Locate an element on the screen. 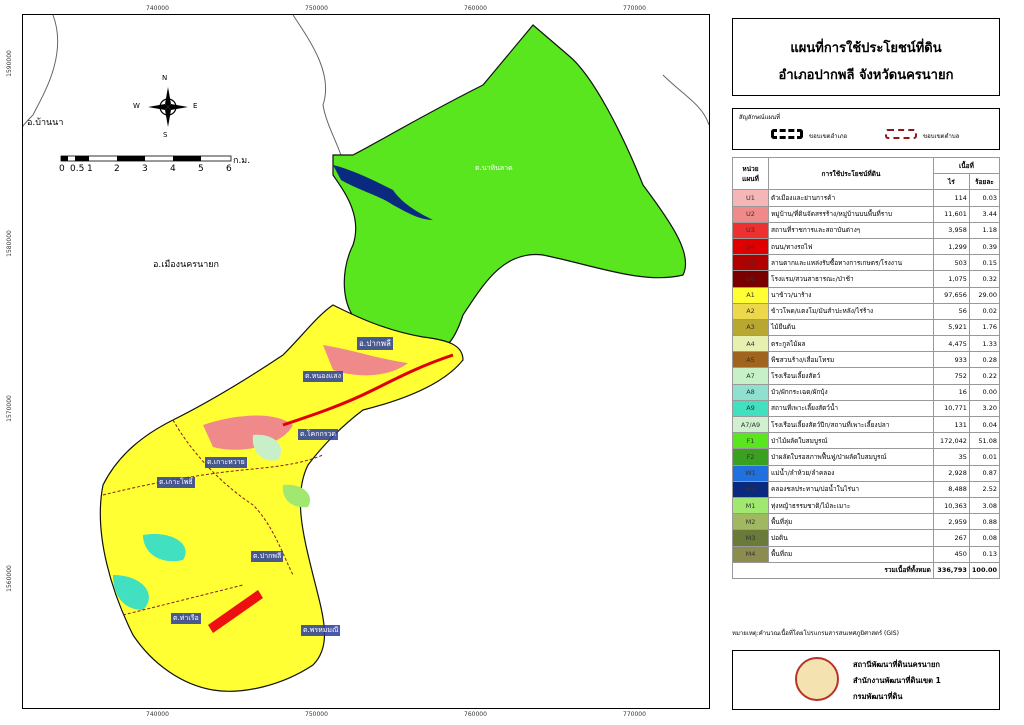 The image size is (1024, 725). coord-left-4: 1560000 is located at coordinates (9, 578).